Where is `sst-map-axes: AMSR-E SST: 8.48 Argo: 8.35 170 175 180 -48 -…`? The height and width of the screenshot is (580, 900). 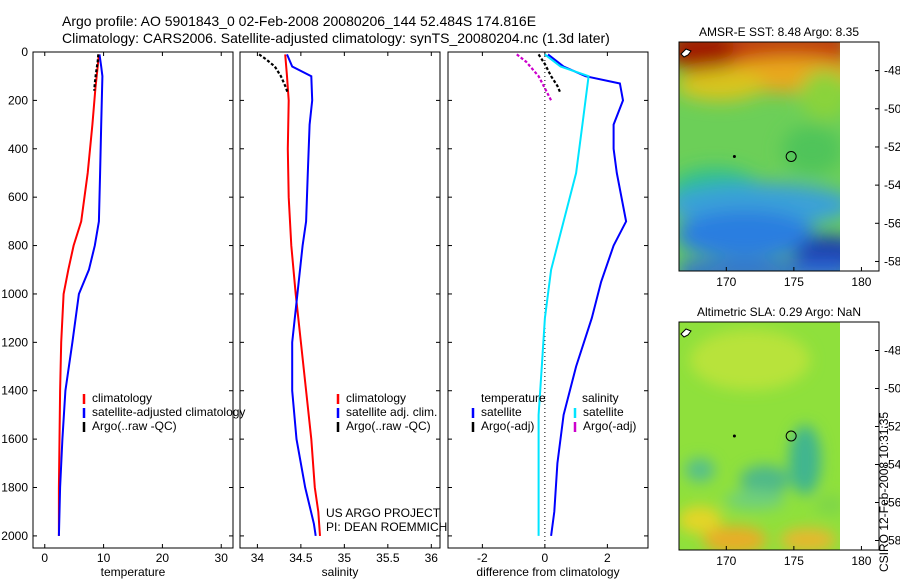 sst-map-axes: AMSR-E SST: 8.48 Argo: 8.35 170 175 180 -48 -… is located at coordinates (789, 157).